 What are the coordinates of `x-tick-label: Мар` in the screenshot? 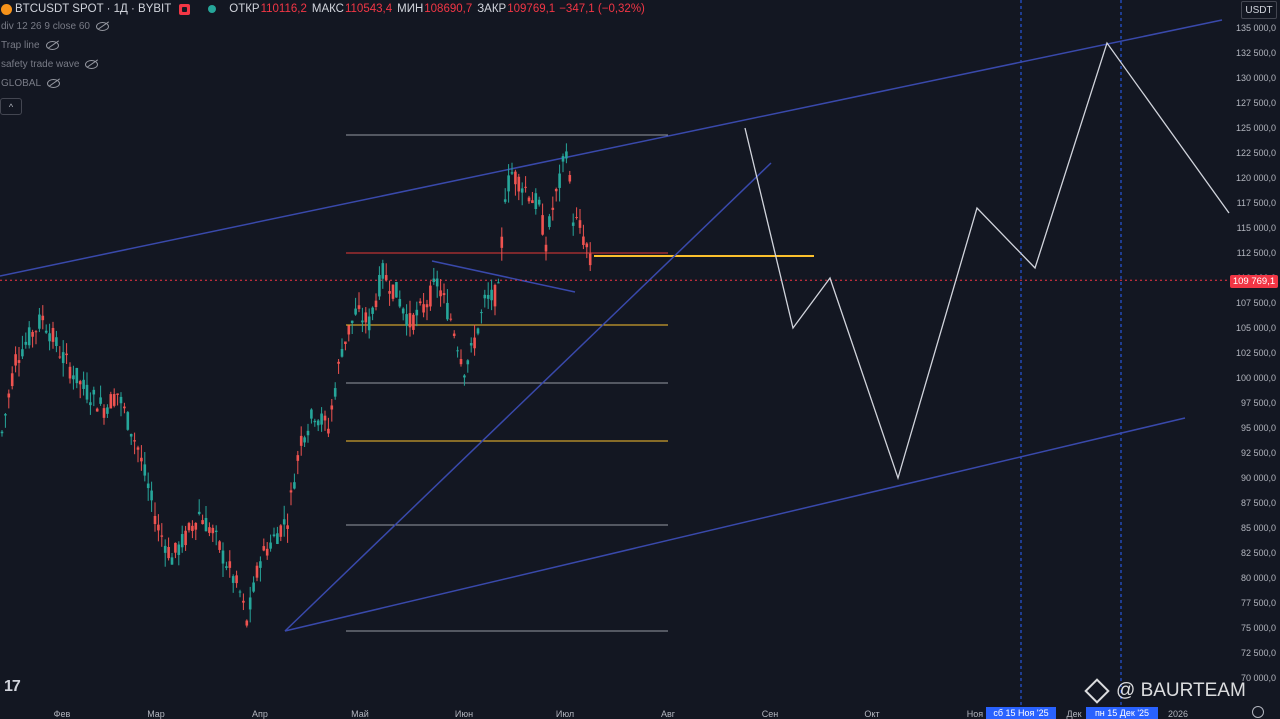 It's located at (156, 714).